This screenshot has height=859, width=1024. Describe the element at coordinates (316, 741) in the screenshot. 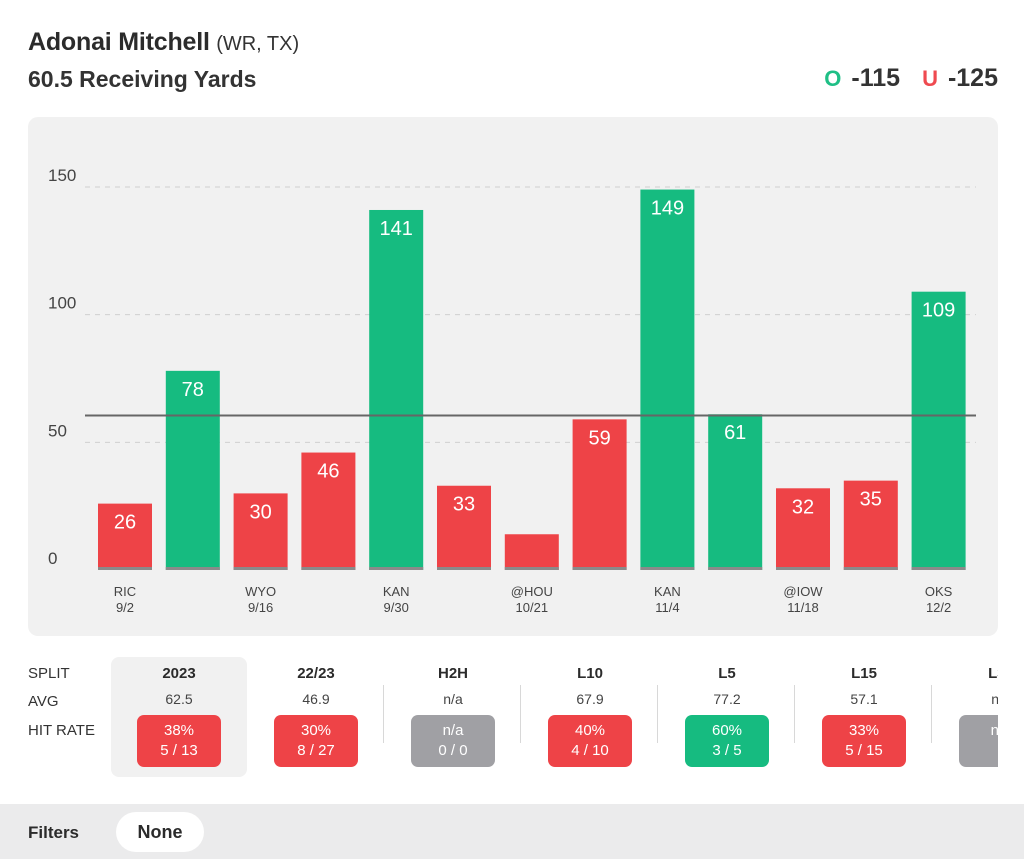

I see `hit-rate-badge: 30% 8 / 27` at that location.